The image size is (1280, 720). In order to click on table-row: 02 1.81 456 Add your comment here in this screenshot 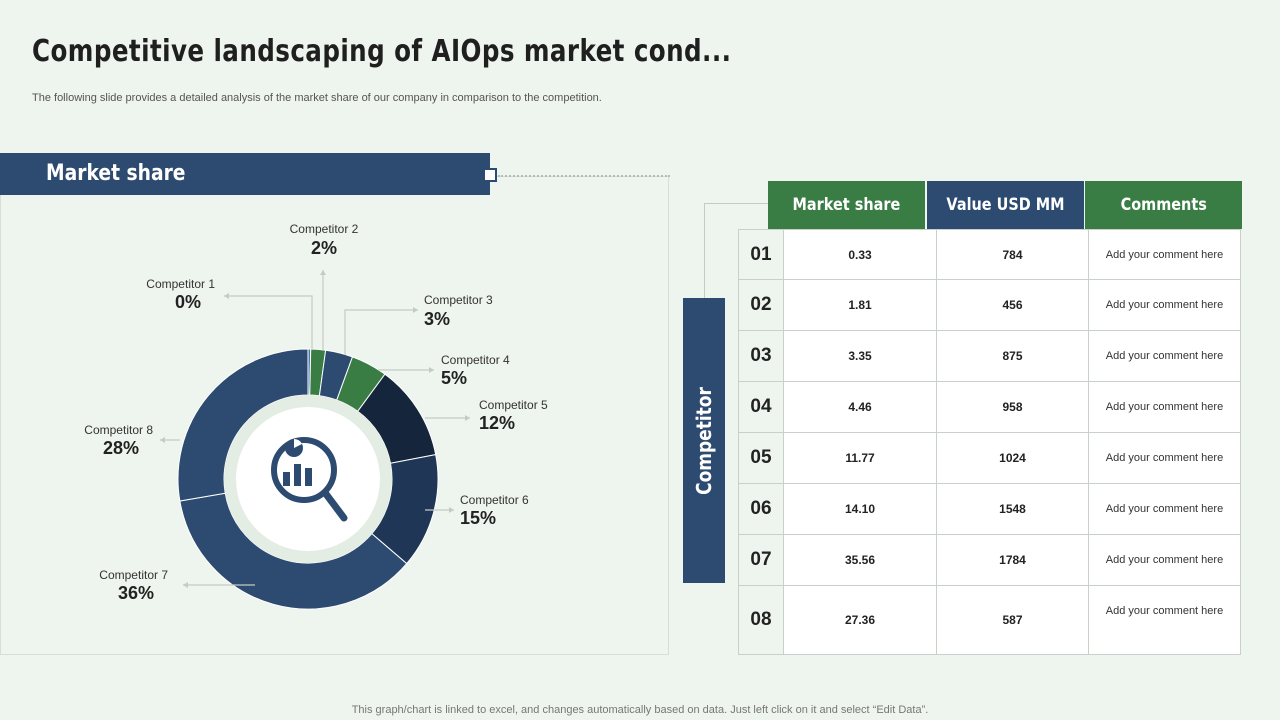, I will do `click(989, 305)`.